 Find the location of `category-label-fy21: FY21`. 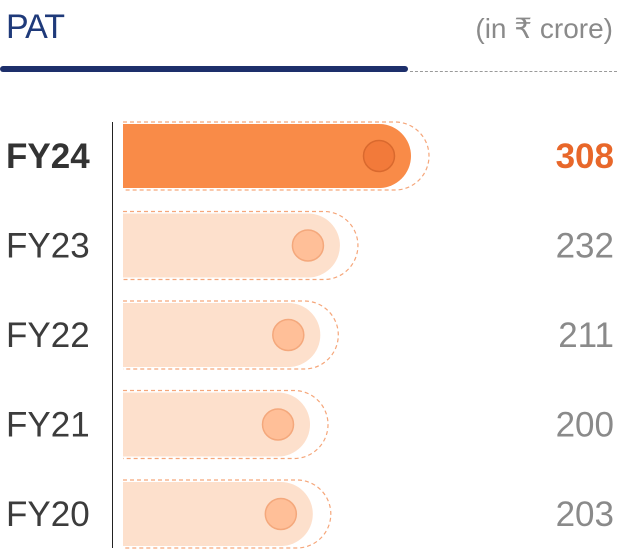

category-label-fy21: FY21 is located at coordinates (48, 425).